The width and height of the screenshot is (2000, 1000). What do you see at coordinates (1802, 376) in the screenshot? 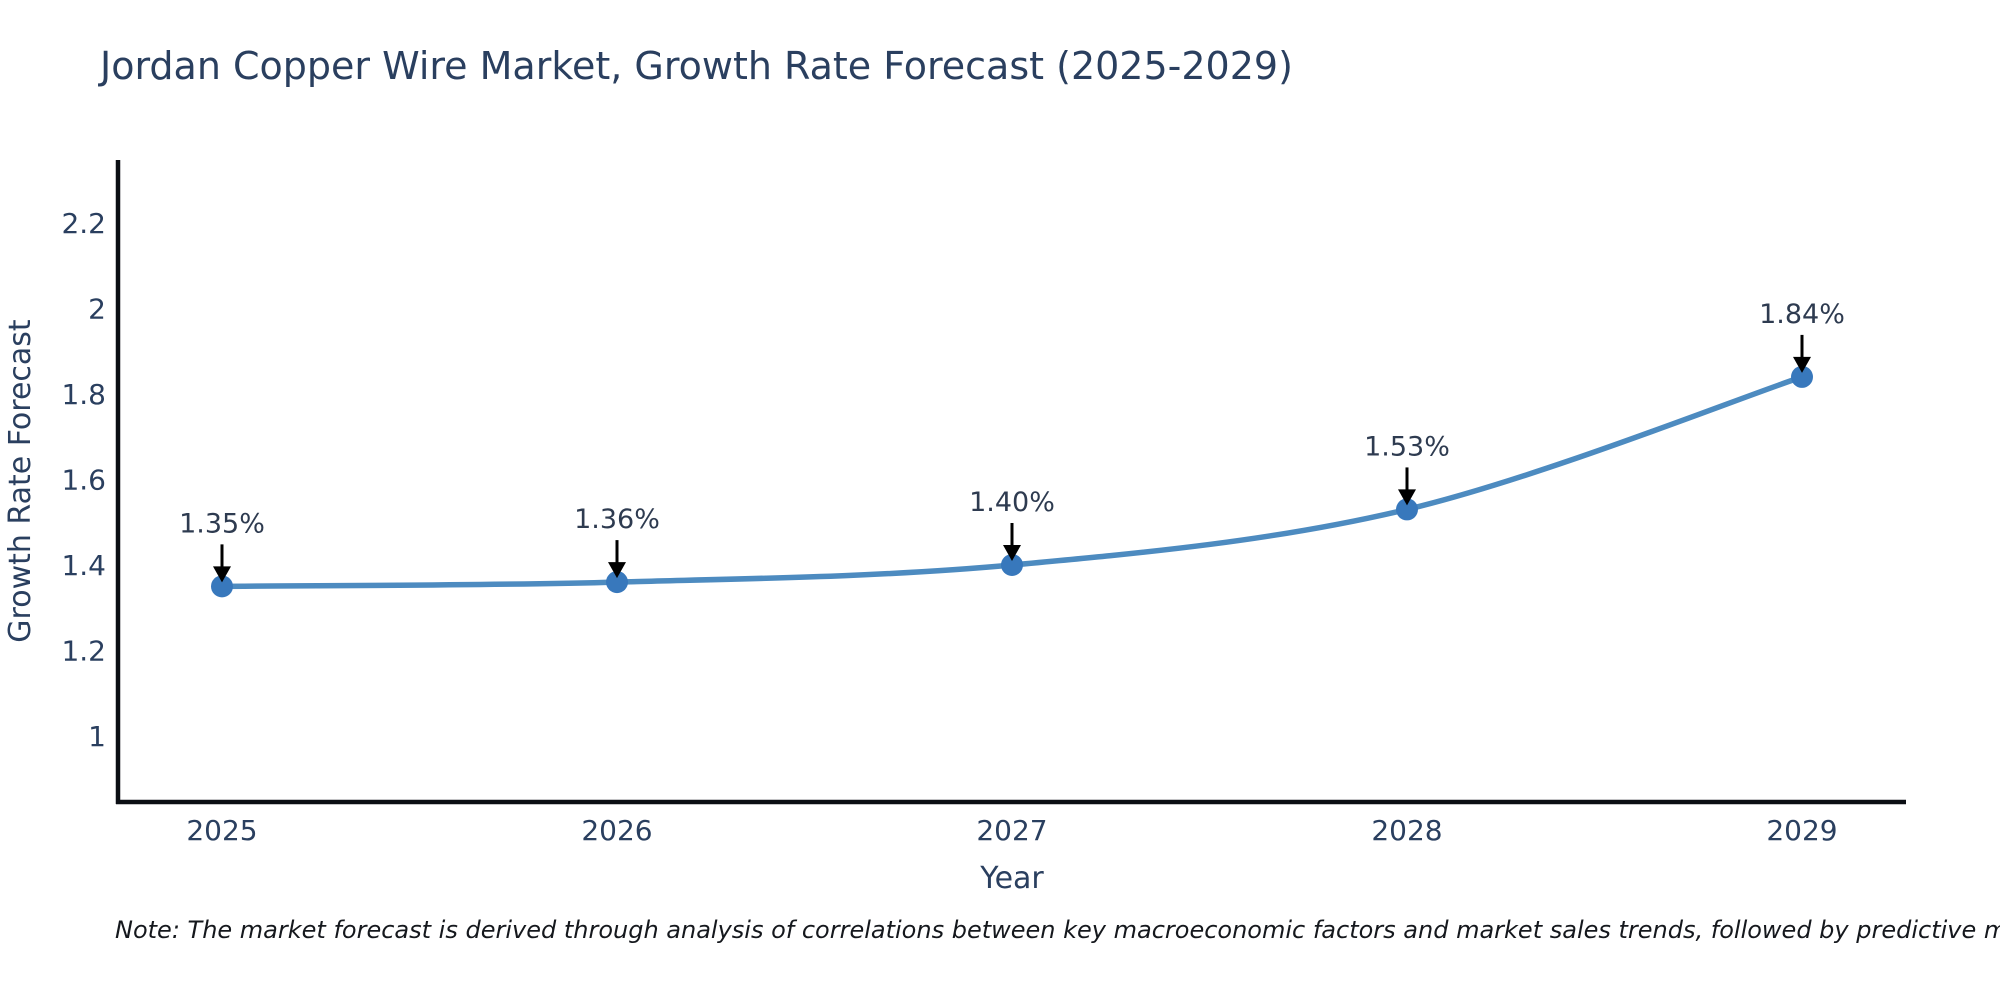
I see `data-point-2029` at bounding box center [1802, 376].